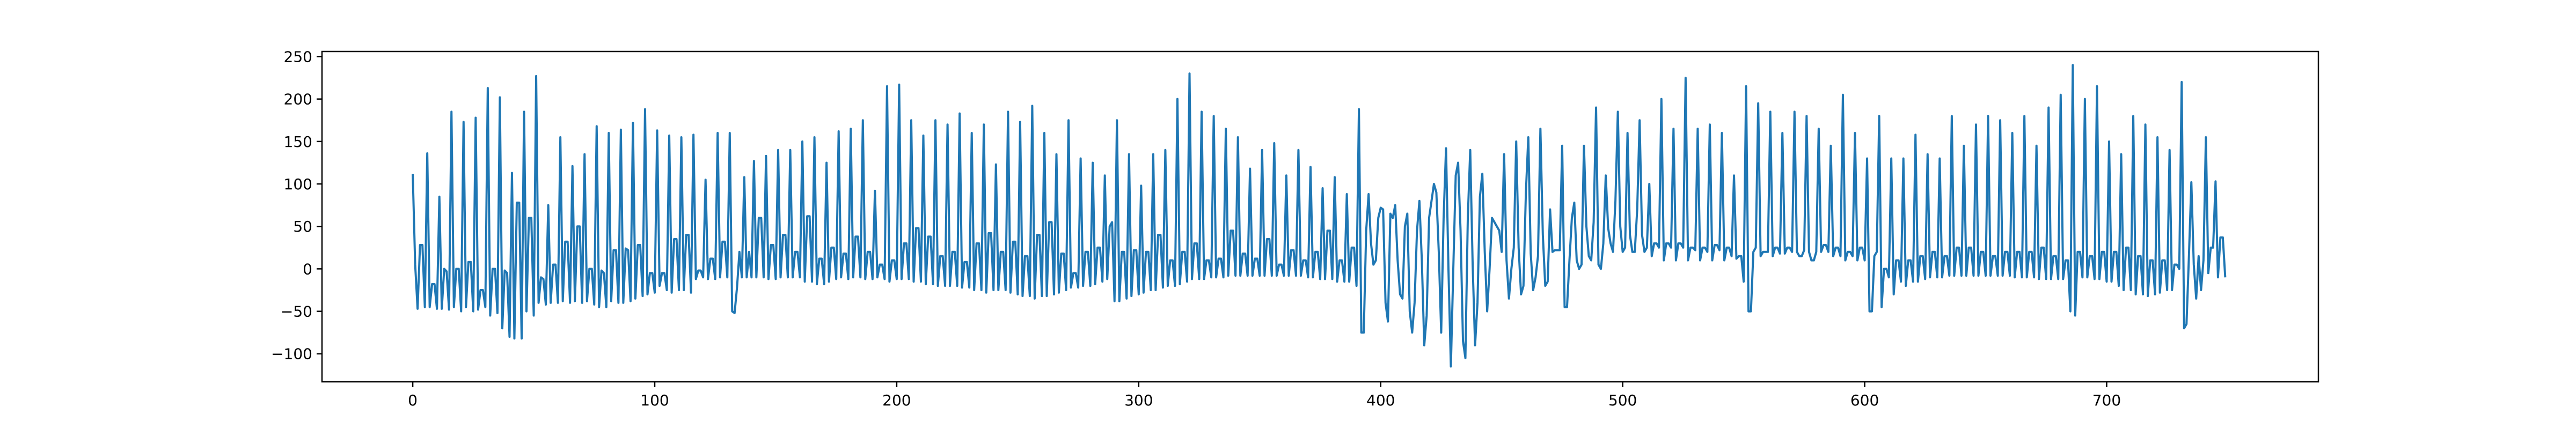 The height and width of the screenshot is (429, 2576). I want to click on y-tick-label: −50, so click(296, 312).